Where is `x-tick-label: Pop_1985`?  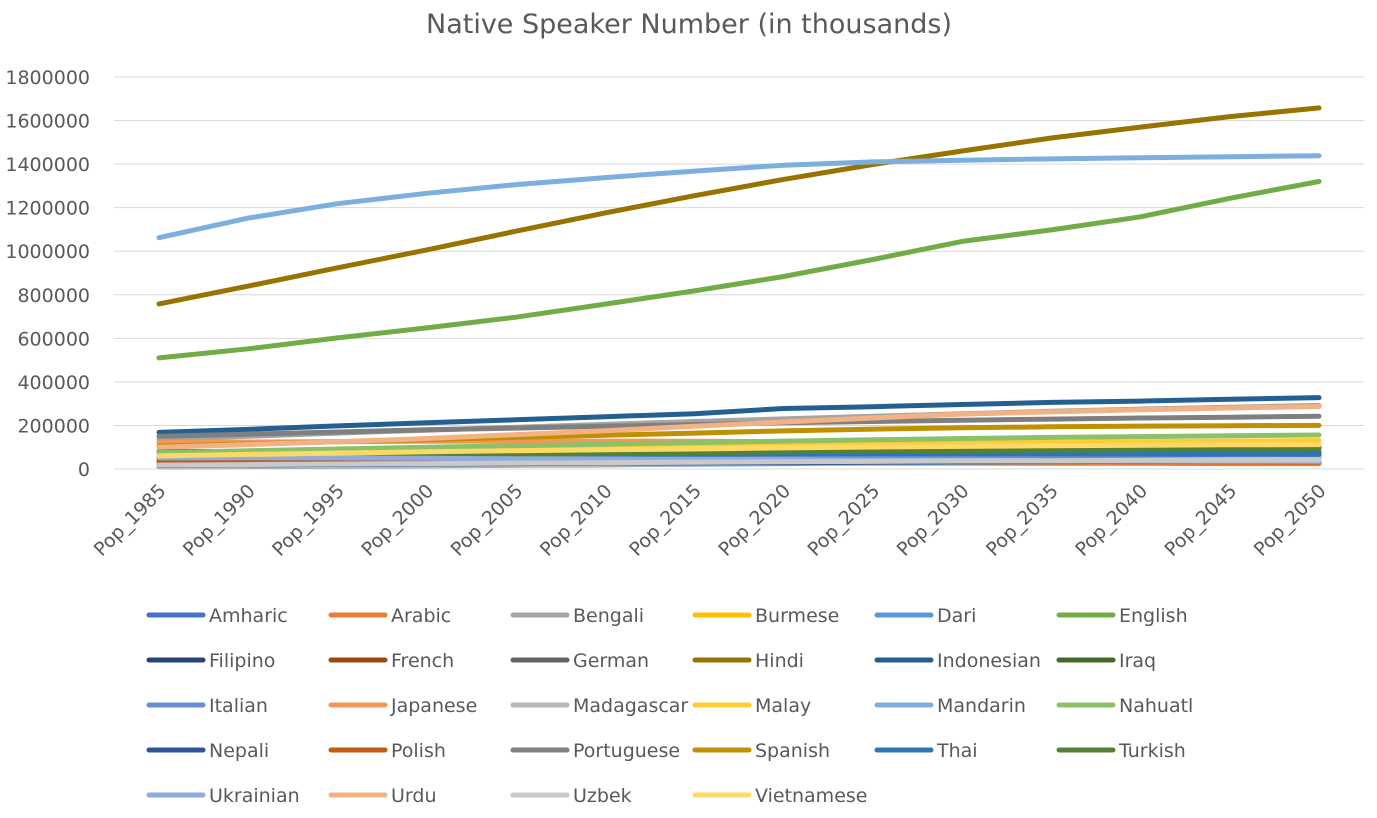
x-tick-label: Pop_1985 is located at coordinates (130, 520).